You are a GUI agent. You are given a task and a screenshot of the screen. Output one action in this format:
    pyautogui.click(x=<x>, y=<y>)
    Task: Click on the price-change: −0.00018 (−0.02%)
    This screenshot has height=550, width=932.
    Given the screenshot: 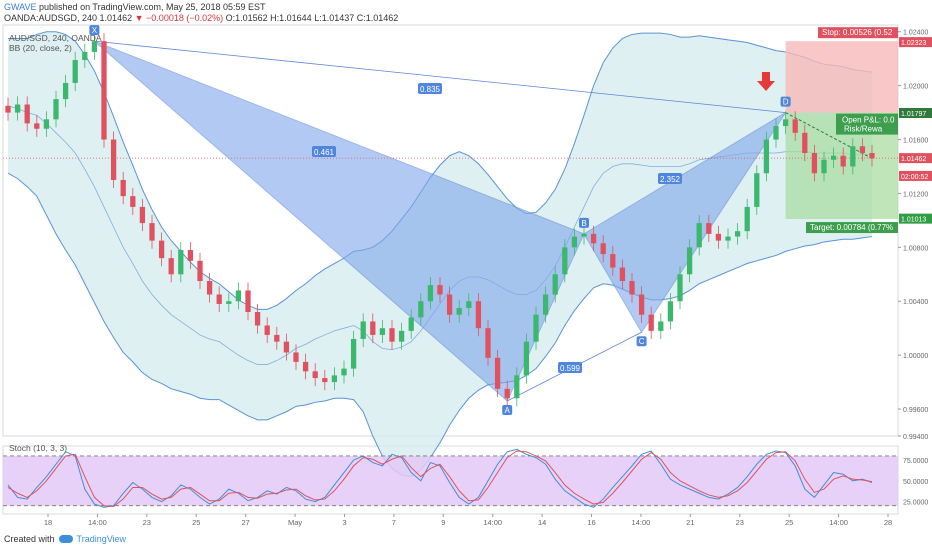 What is the action you would take?
    pyautogui.click(x=185, y=18)
    